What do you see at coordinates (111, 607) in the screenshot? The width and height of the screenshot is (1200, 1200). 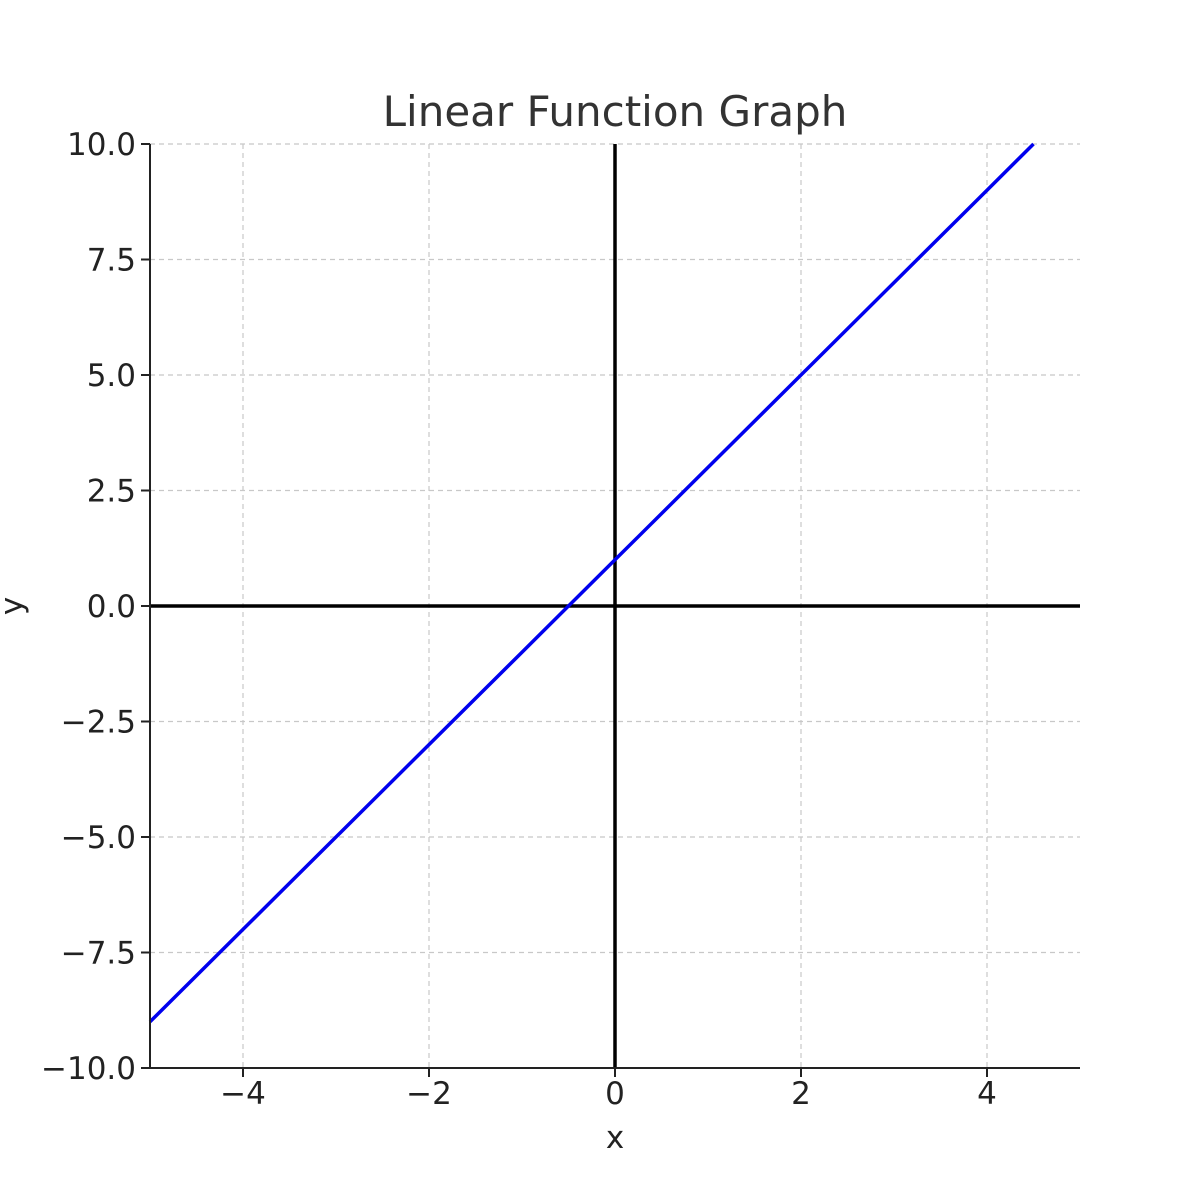 I see `y-tick-label: 0.0` at bounding box center [111, 607].